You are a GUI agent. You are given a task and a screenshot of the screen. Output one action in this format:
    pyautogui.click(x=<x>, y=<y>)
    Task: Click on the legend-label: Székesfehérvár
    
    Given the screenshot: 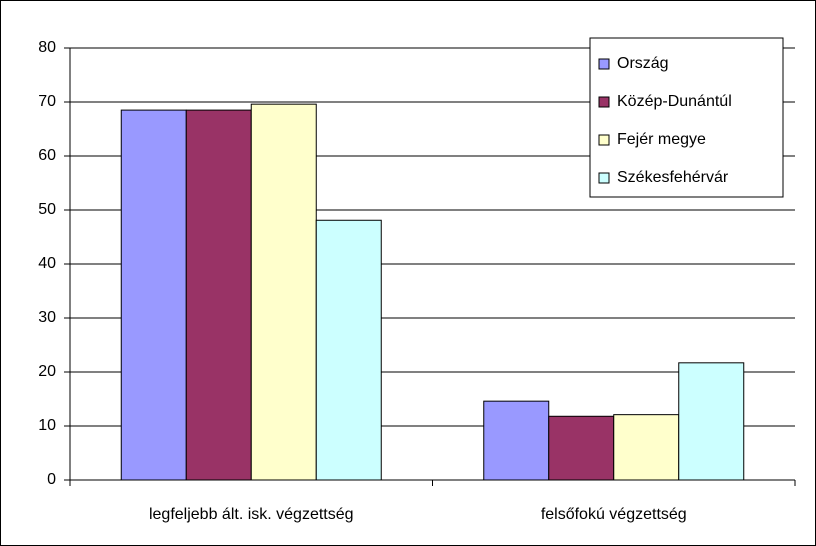 What is the action you would take?
    pyautogui.click(x=673, y=177)
    